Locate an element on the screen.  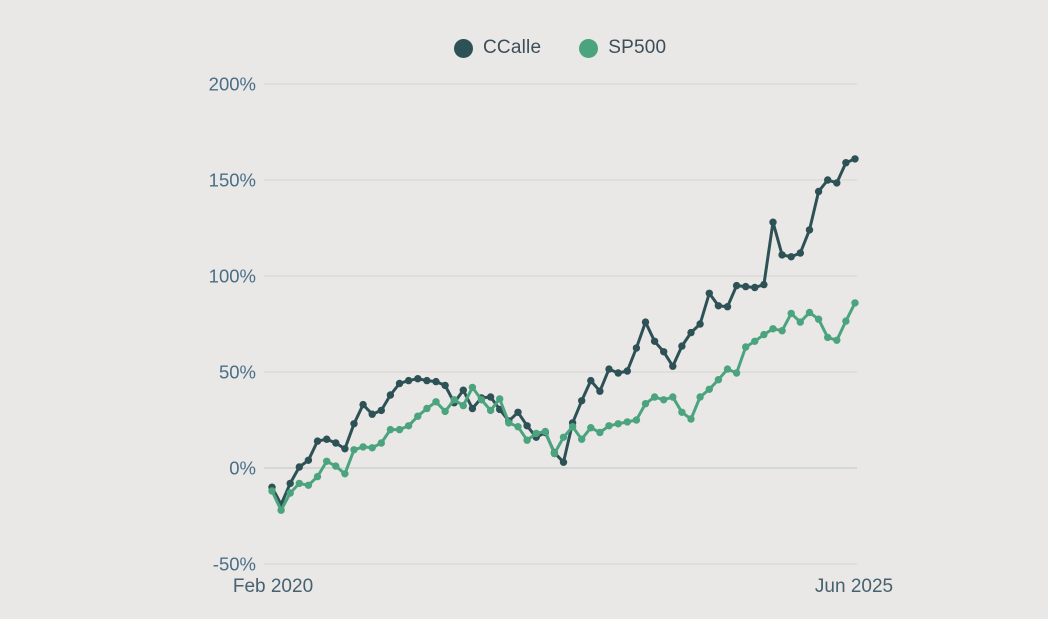
legend-label-sp500: SP500 is located at coordinates (637, 47).